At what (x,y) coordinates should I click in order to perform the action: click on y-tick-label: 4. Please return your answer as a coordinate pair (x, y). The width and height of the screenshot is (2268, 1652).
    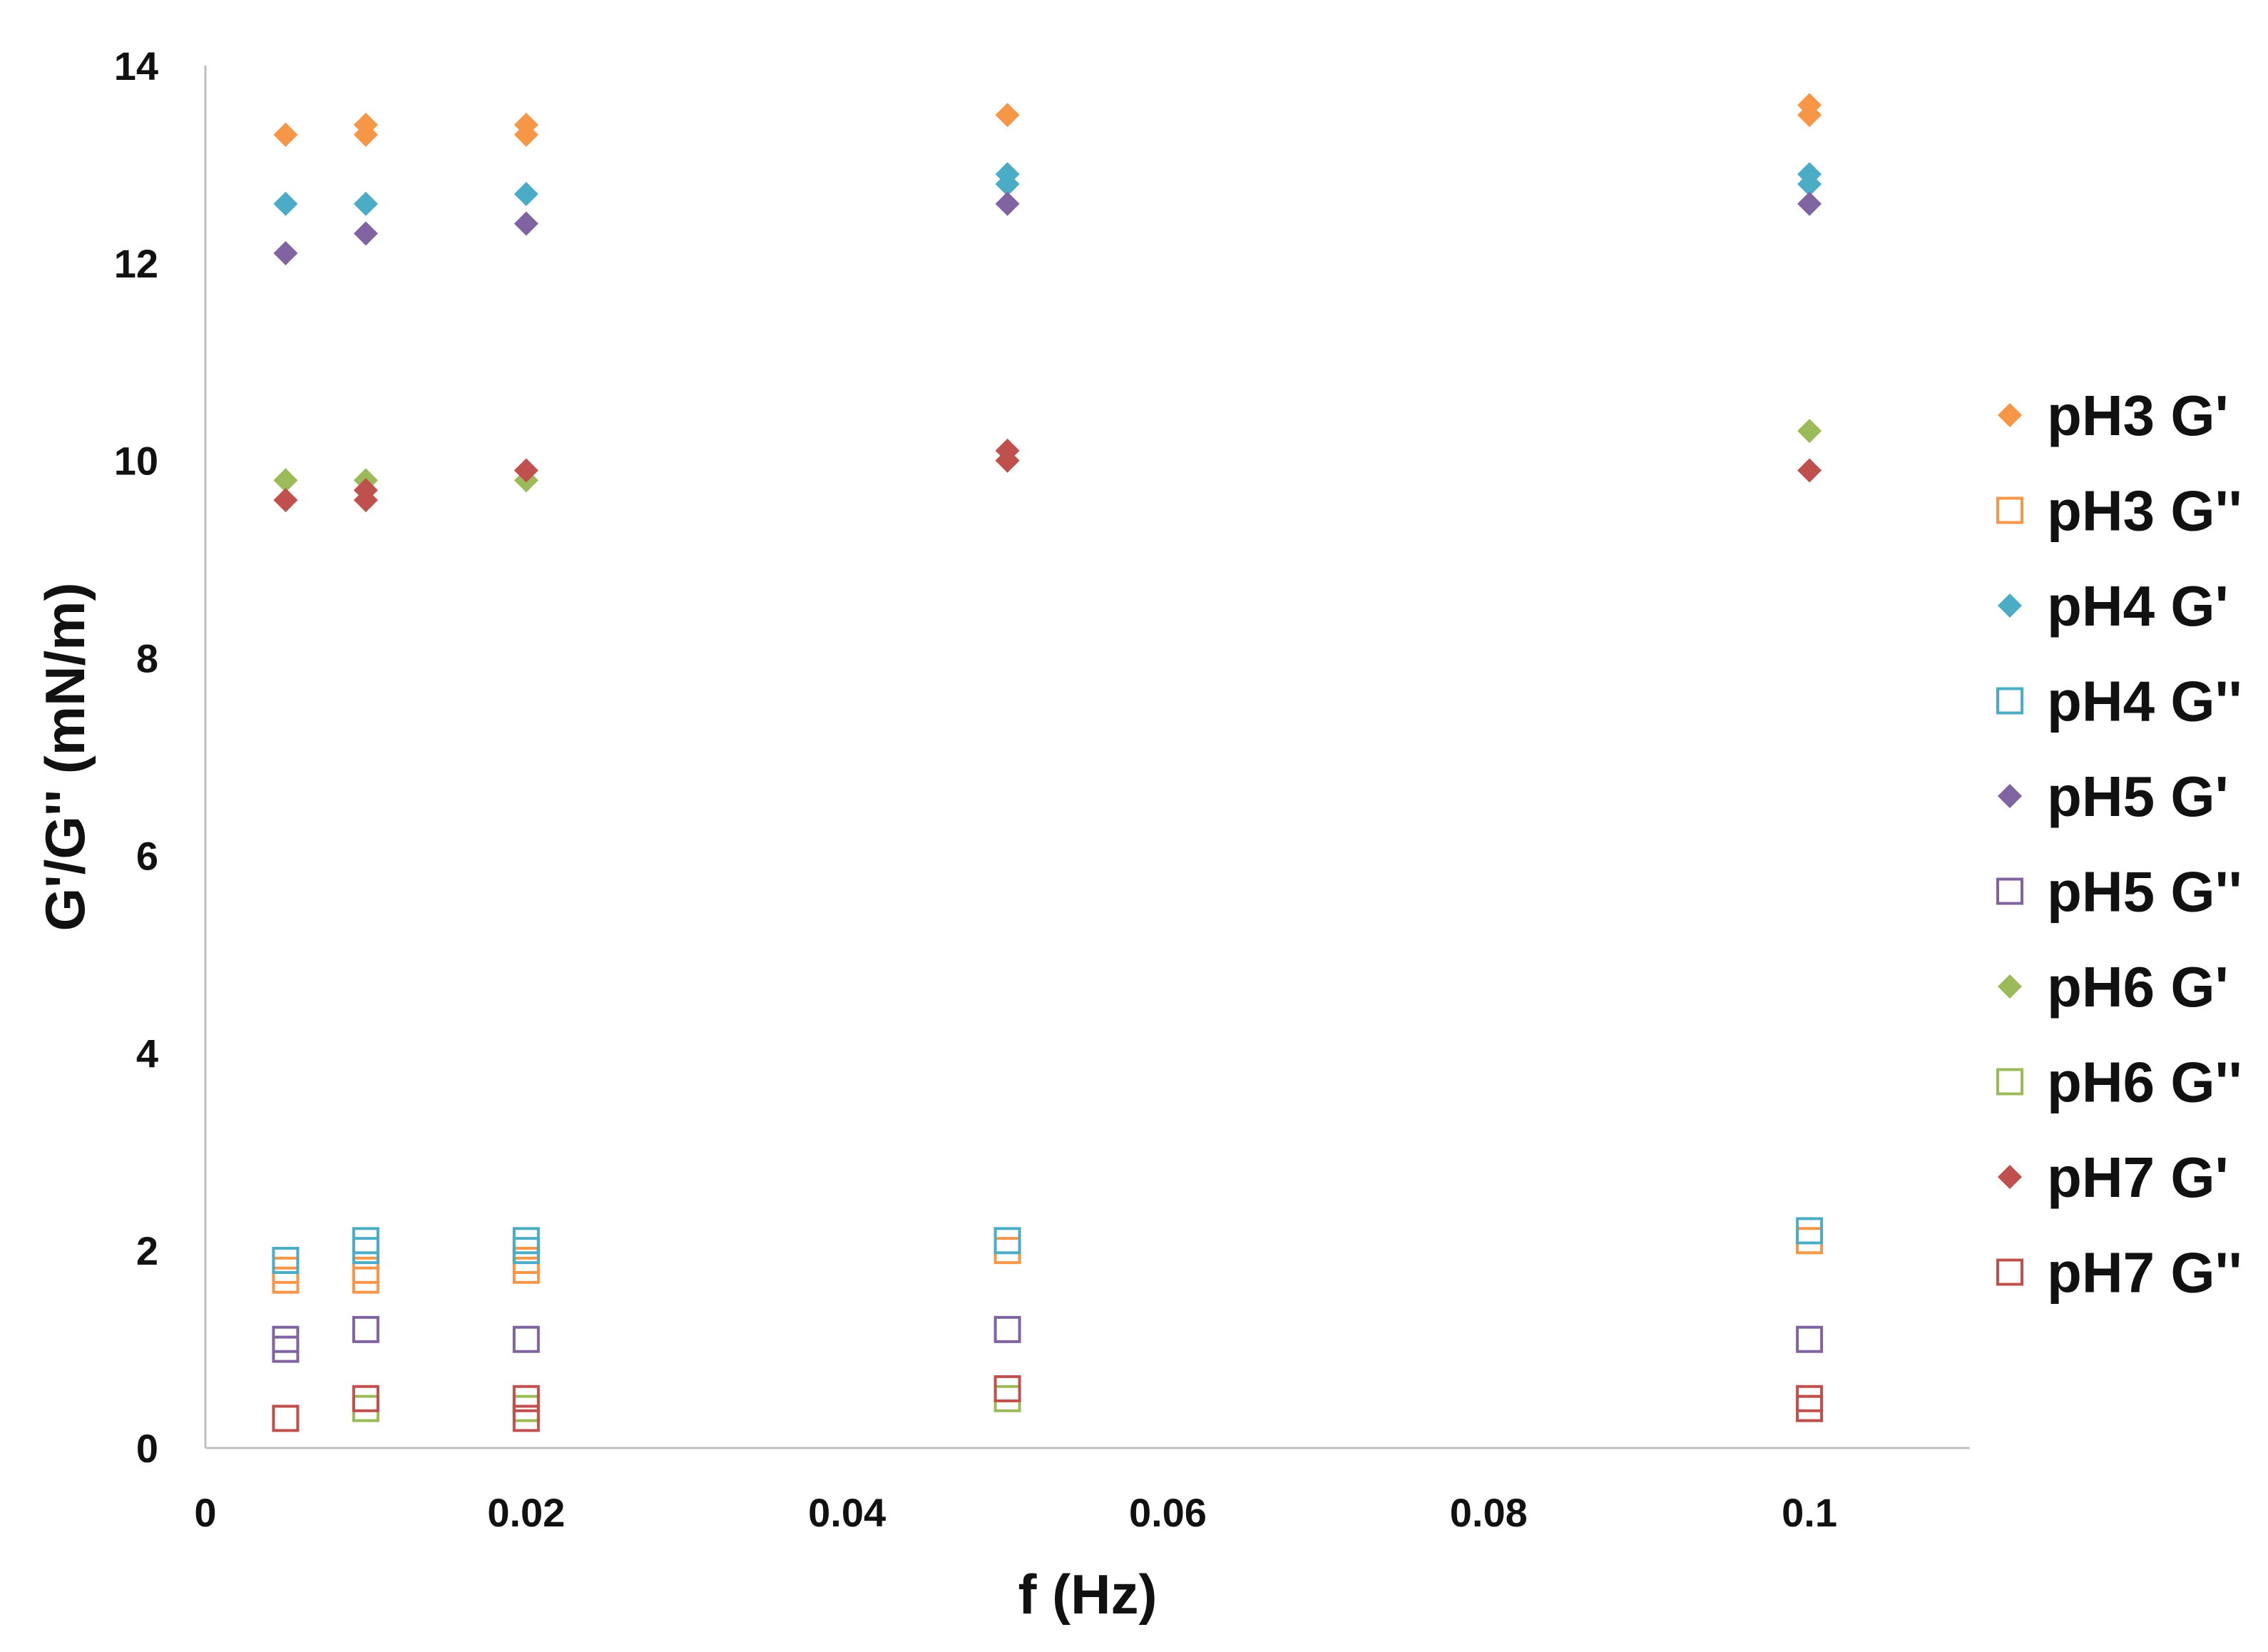
    Looking at the image, I should click on (147, 1053).